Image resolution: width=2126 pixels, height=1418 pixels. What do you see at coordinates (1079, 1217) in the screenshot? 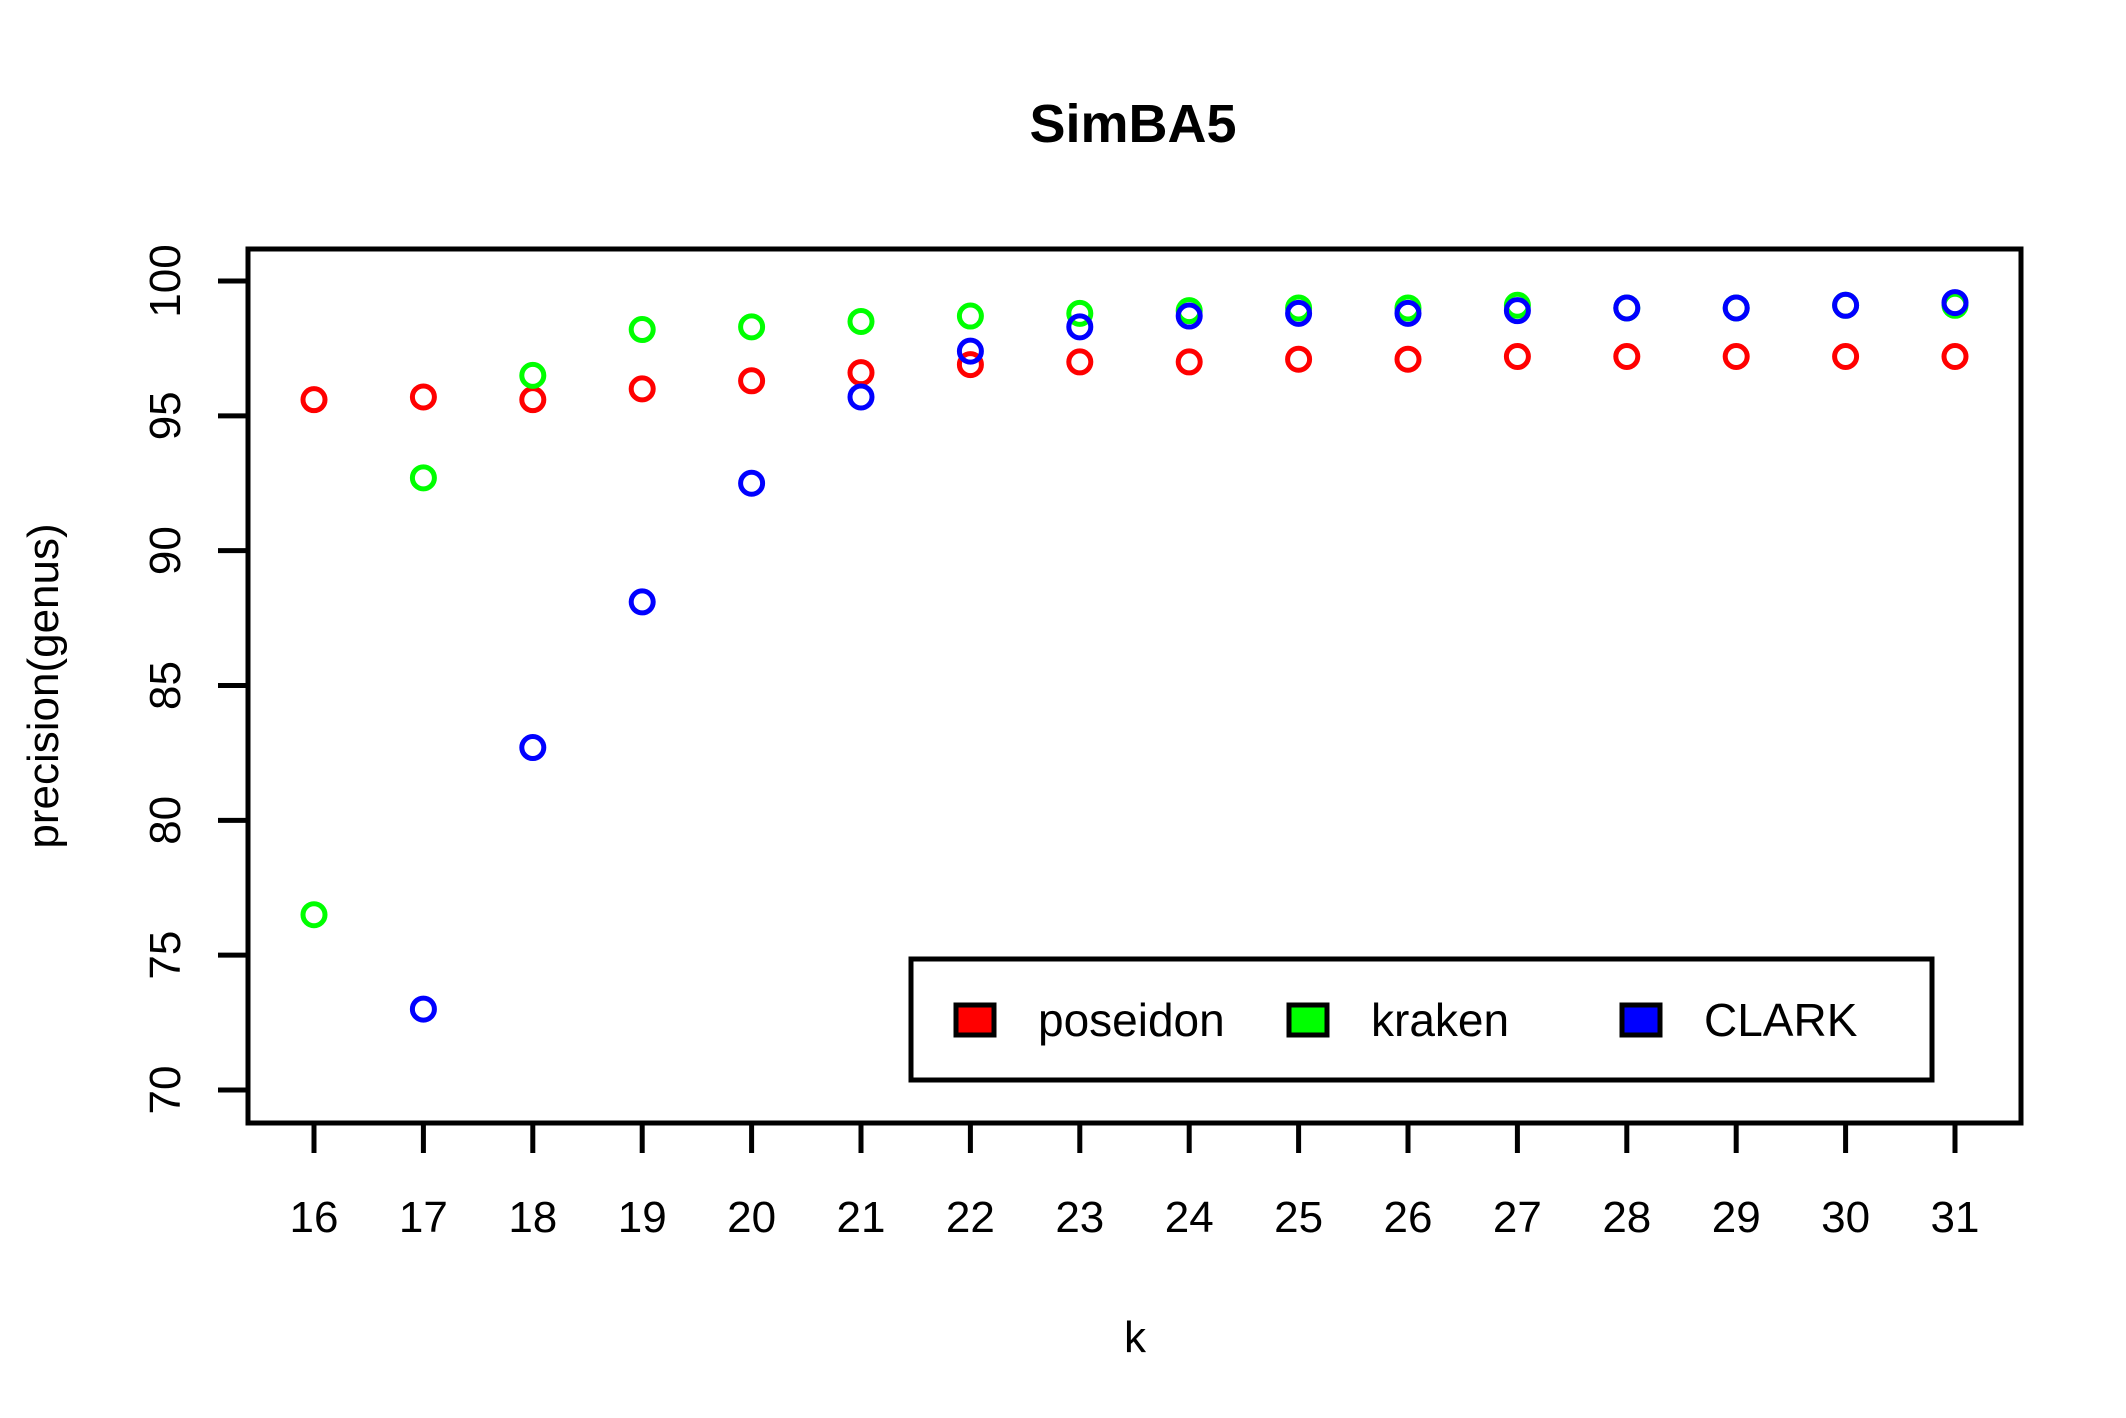
I see `x-tick-label: 23` at bounding box center [1079, 1217].